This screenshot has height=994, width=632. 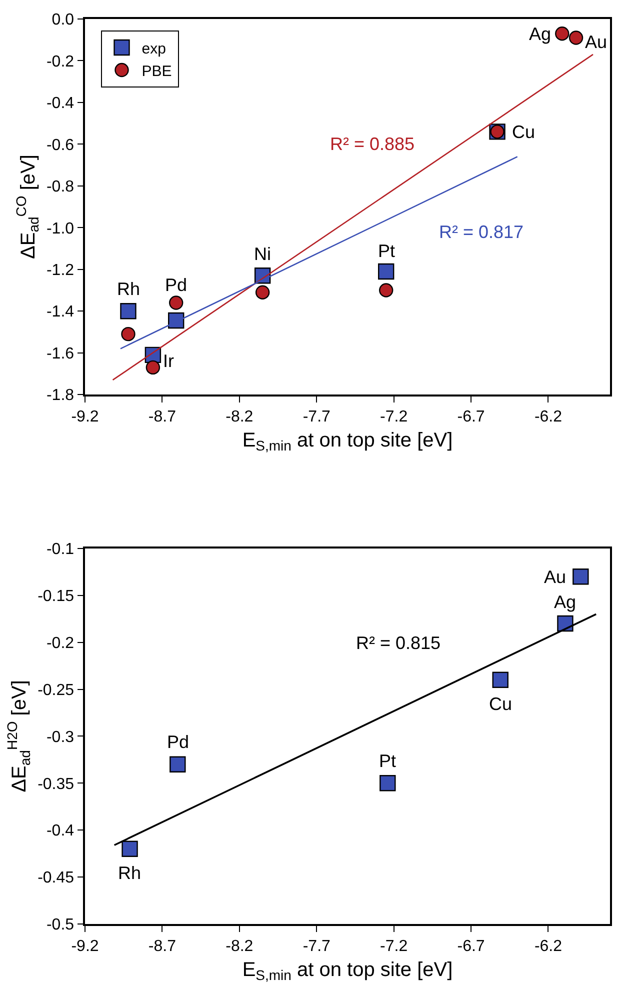 I want to click on y-tick-label: -0.8, so click(x=60, y=187).